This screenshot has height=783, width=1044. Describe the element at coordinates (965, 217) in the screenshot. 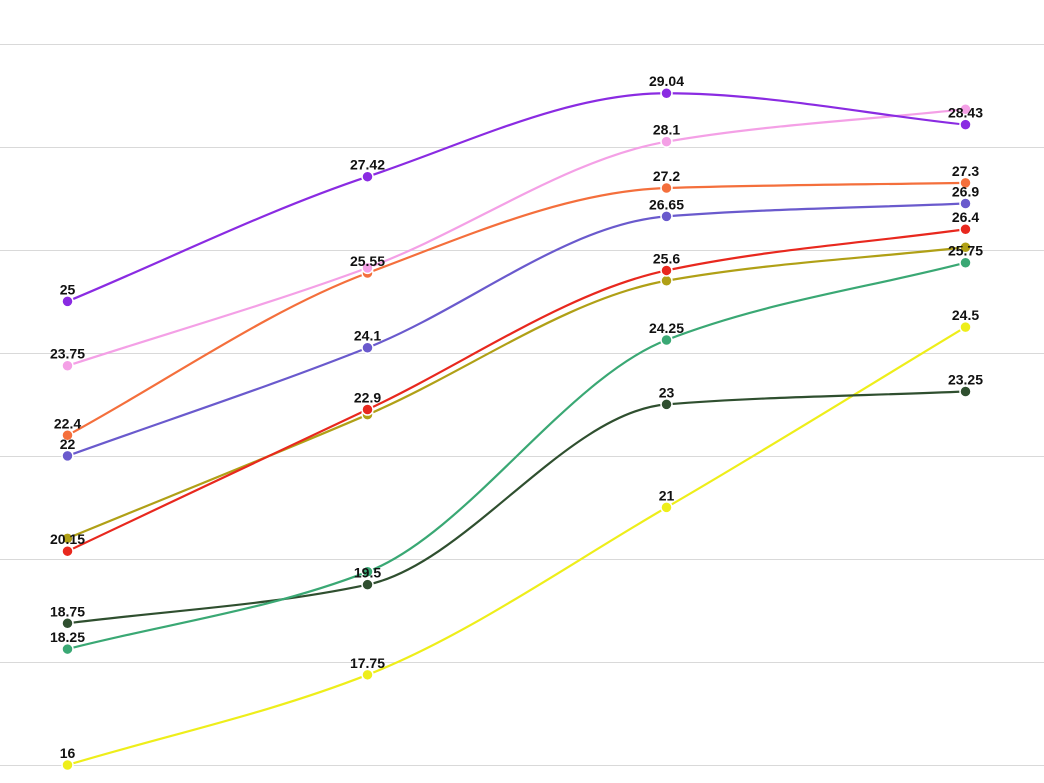

I see `data-label-17: 26.4` at that location.